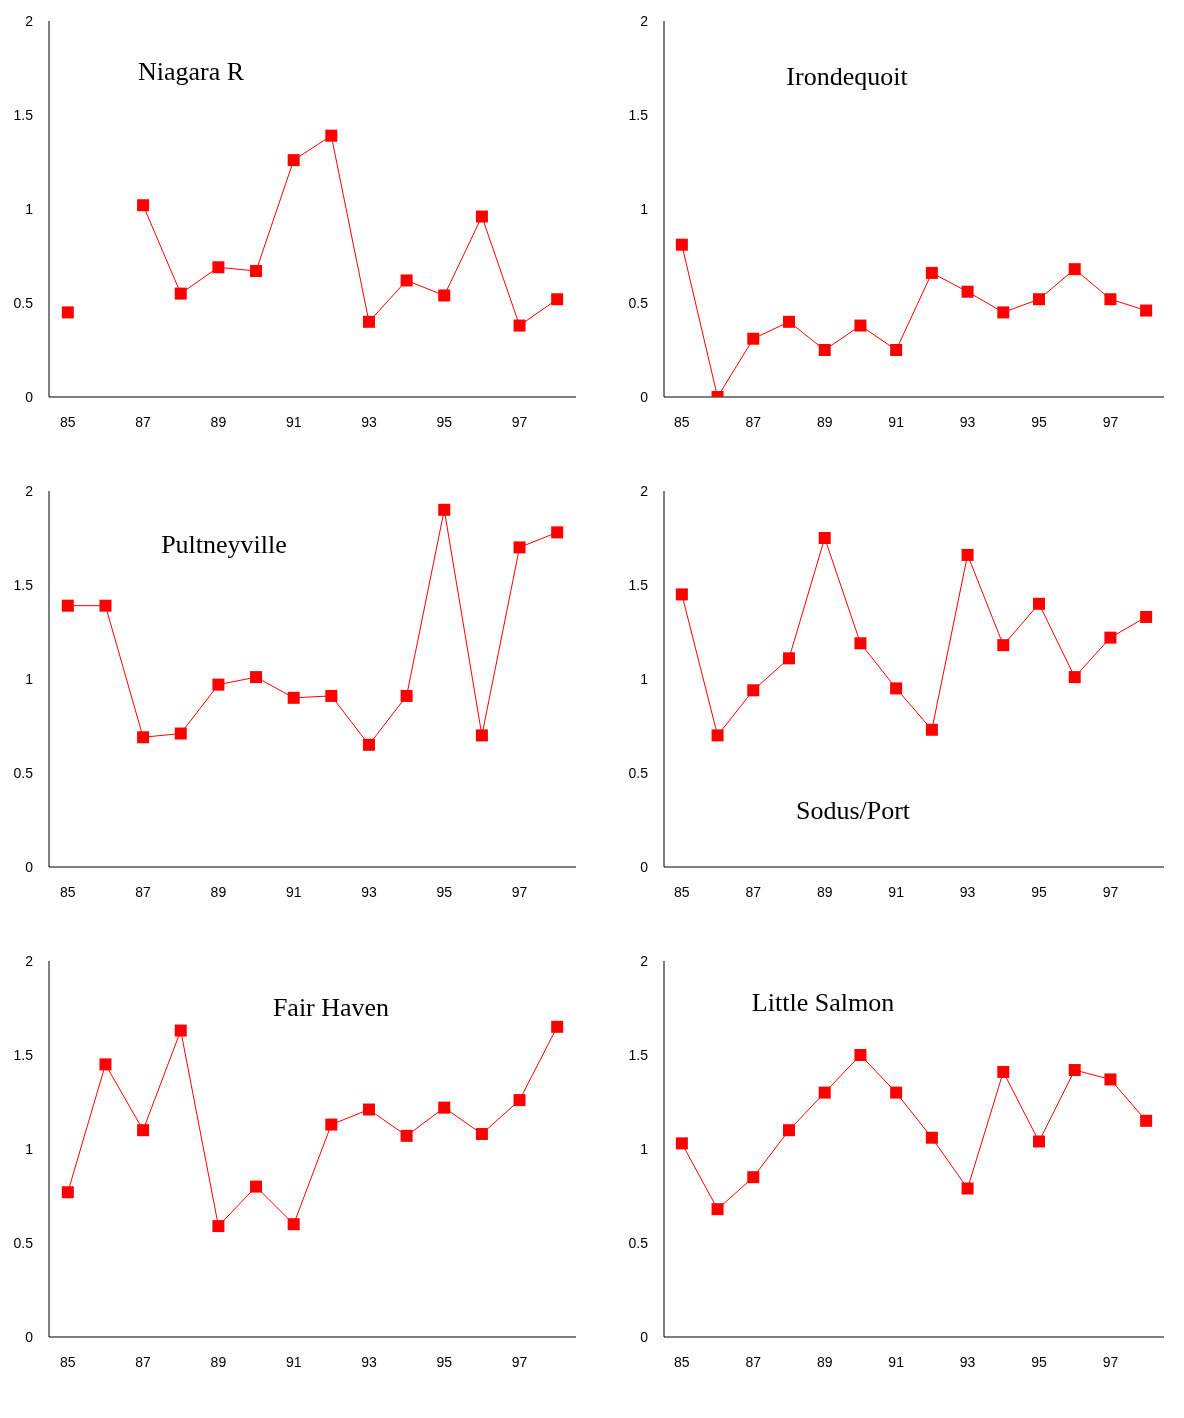 This screenshot has width=1184, height=1418. Describe the element at coordinates (823, 1003) in the screenshot. I see `text: Little Salmon` at that location.